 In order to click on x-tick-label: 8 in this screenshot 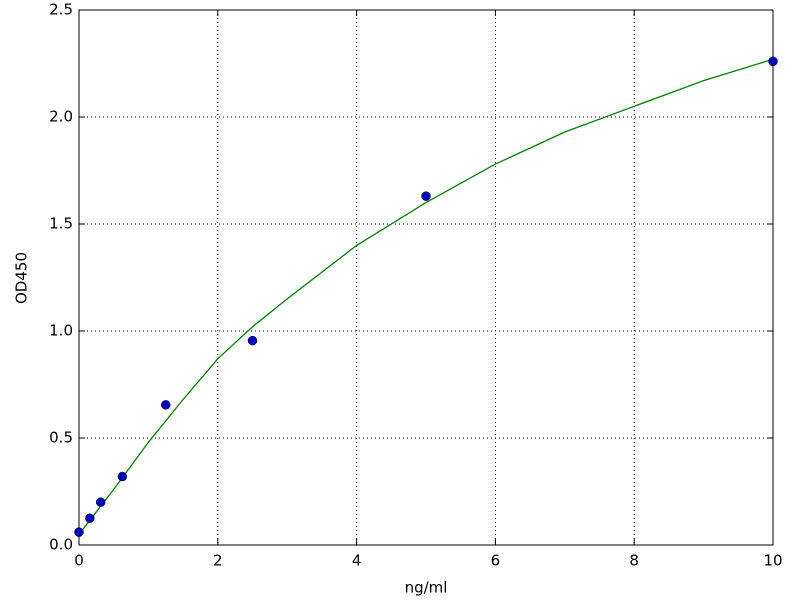, I will do `click(634, 561)`.